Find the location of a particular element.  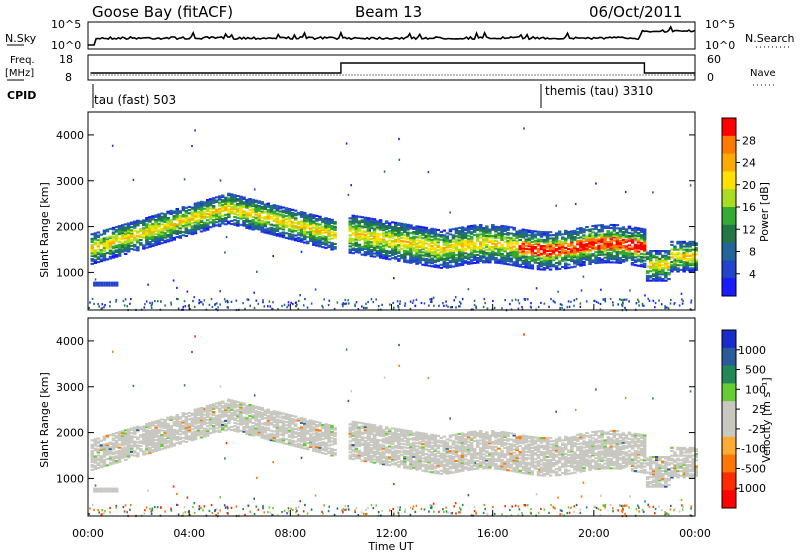

nsearch-label: N.Search is located at coordinates (770, 38).